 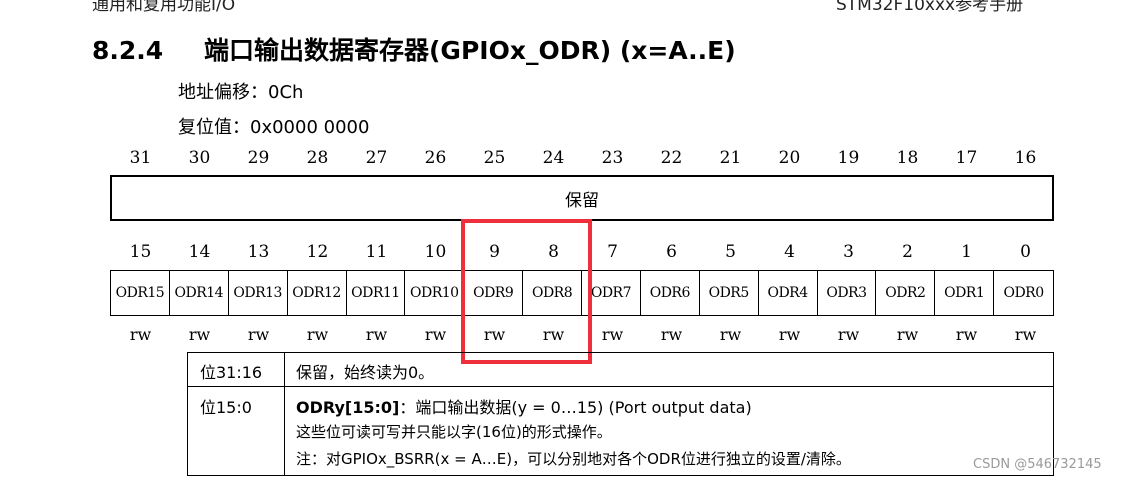 What do you see at coordinates (317, 252) in the screenshot?
I see `bit-number: 12` at bounding box center [317, 252].